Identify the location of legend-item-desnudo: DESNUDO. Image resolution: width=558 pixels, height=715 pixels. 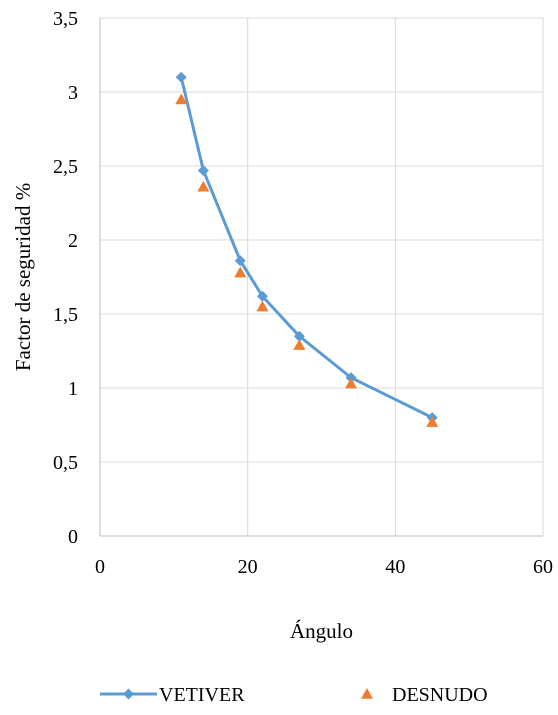
(424, 695).